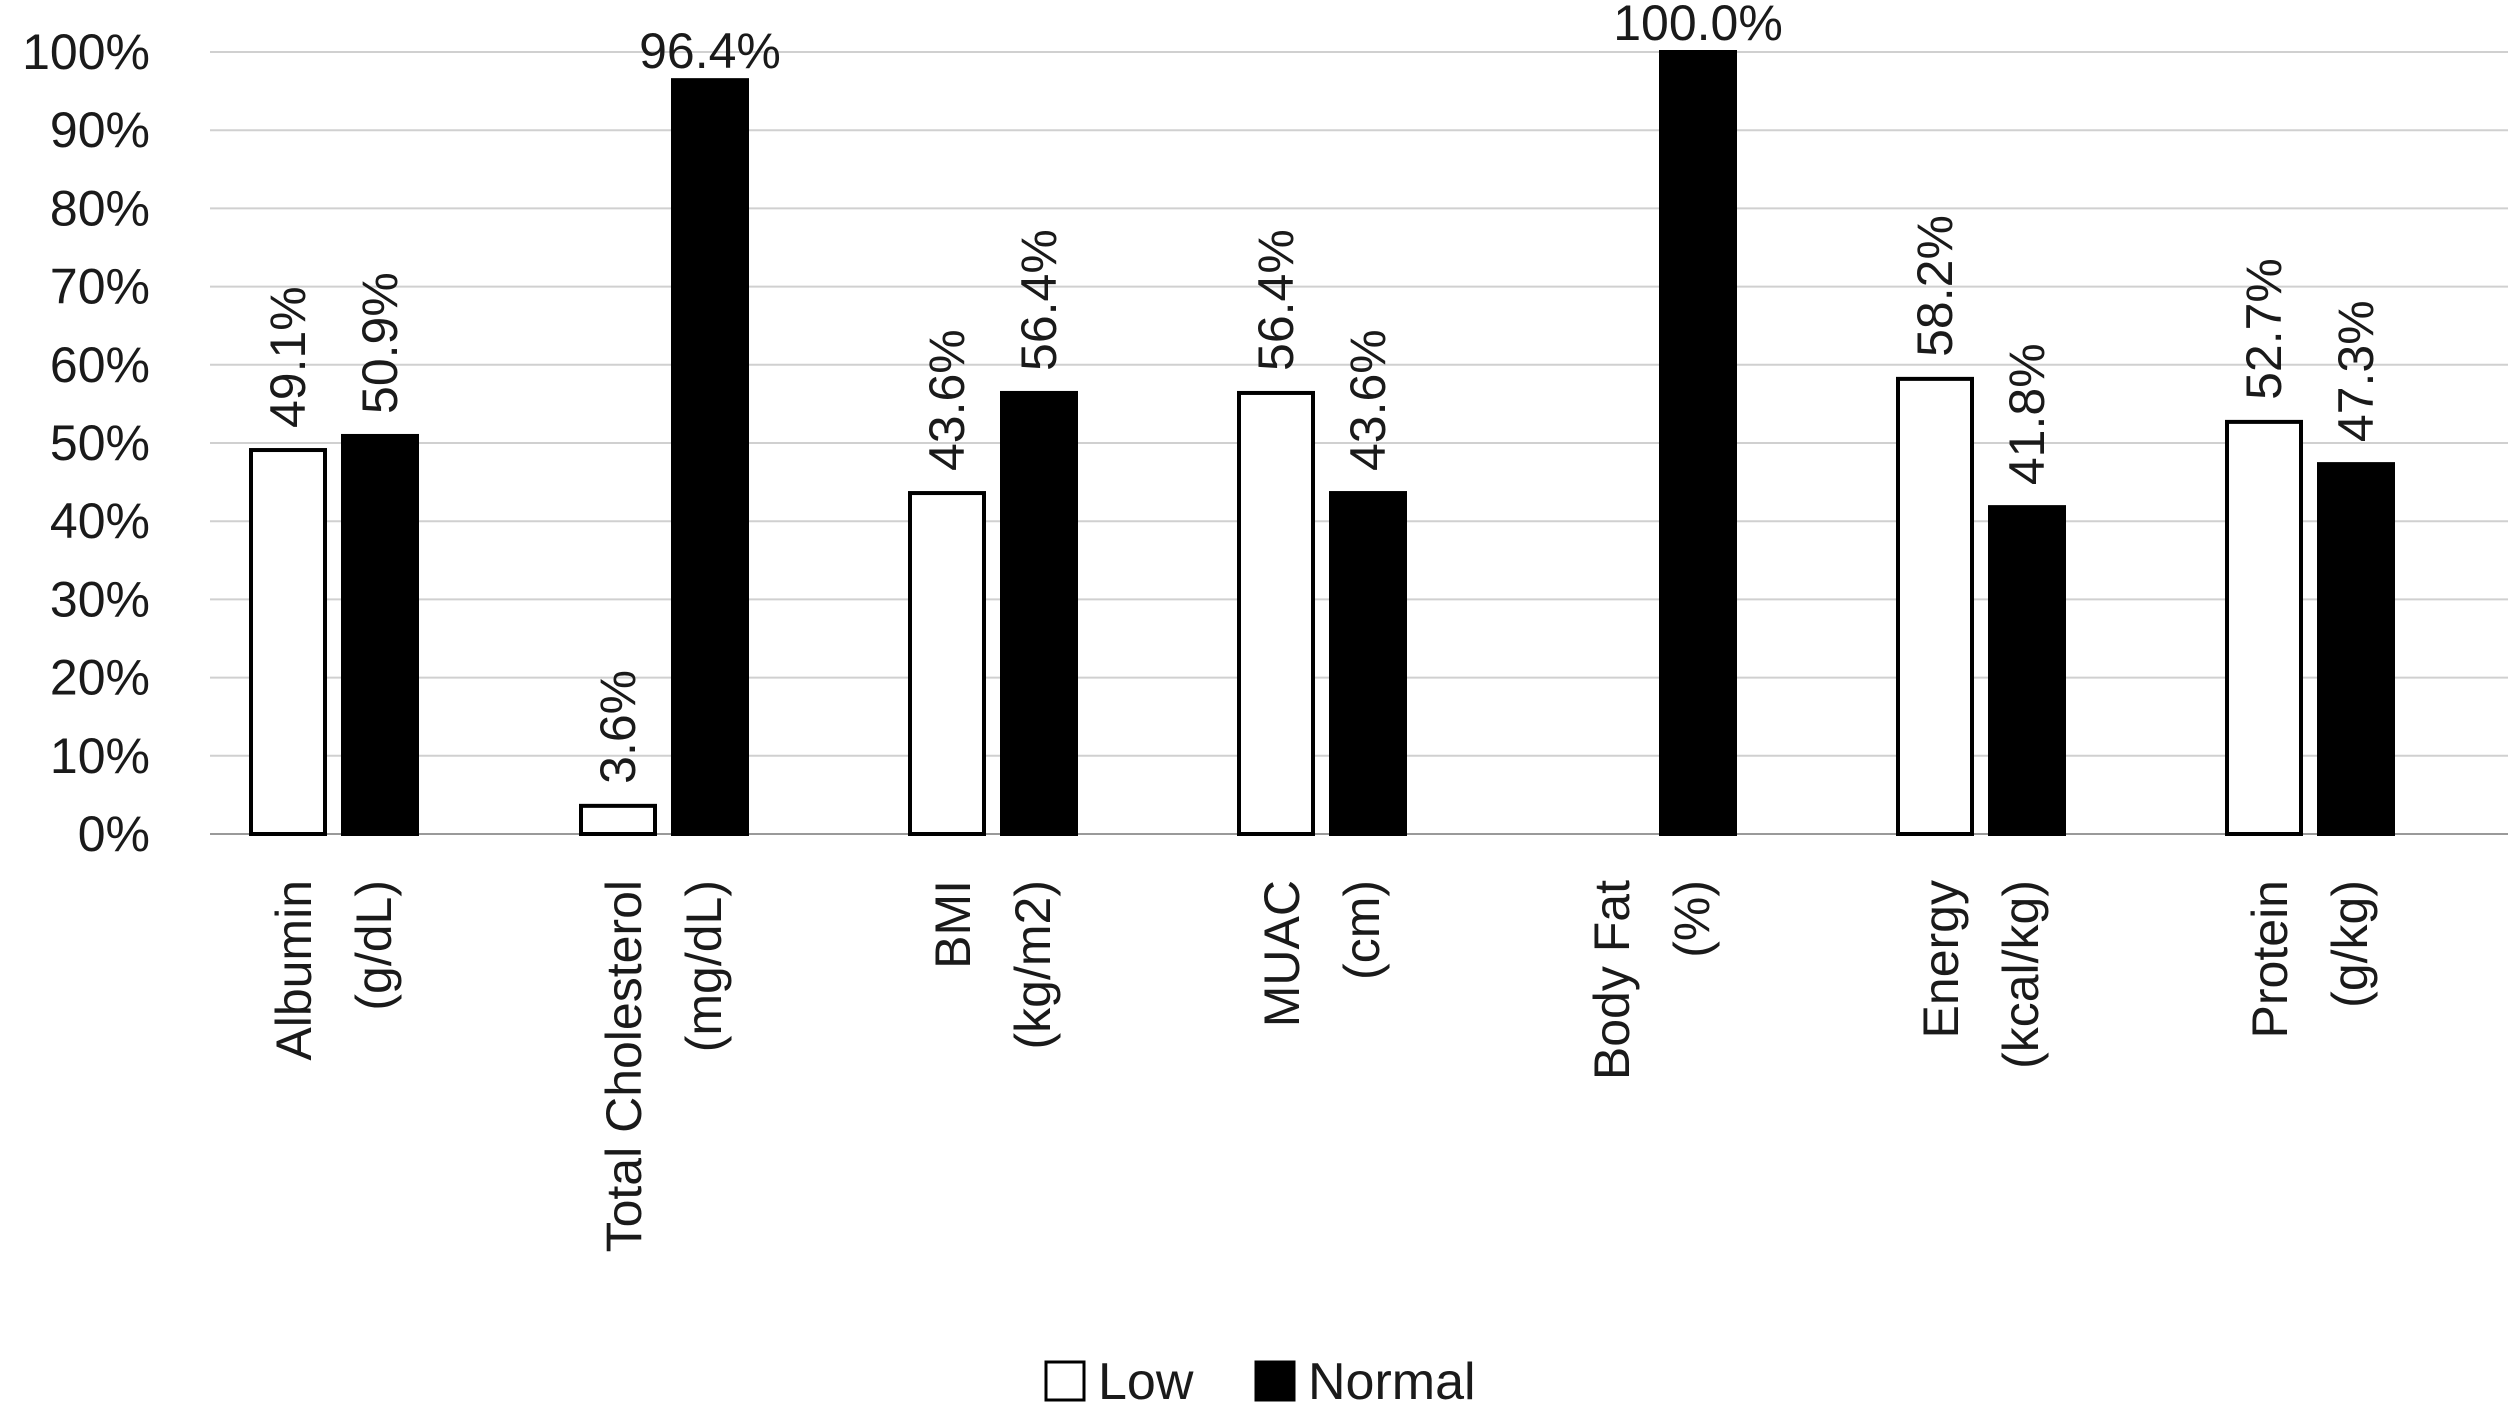  What do you see at coordinates (114, 834) in the screenshot?
I see `y-tick-label: 0%` at bounding box center [114, 834].